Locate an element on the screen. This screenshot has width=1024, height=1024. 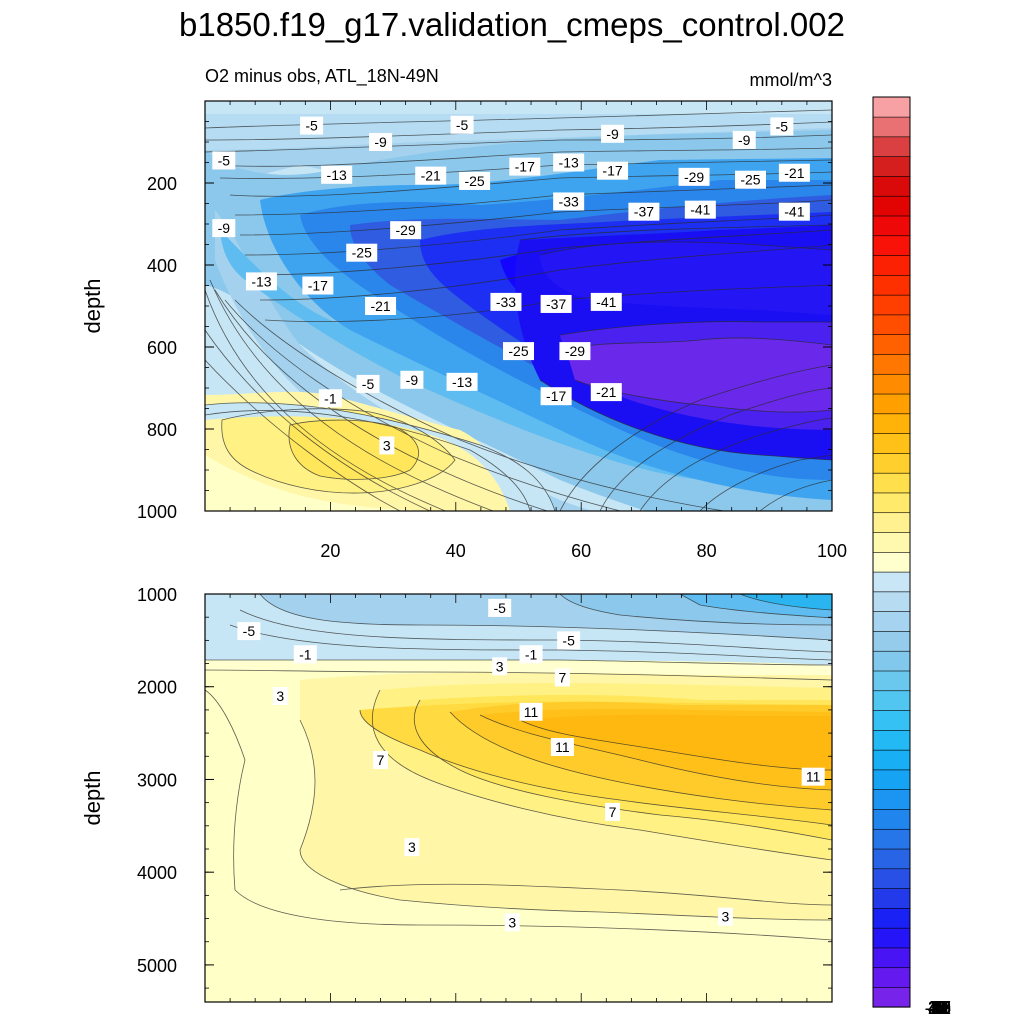
contour-label-text: -37 is located at coordinates (556, 304).